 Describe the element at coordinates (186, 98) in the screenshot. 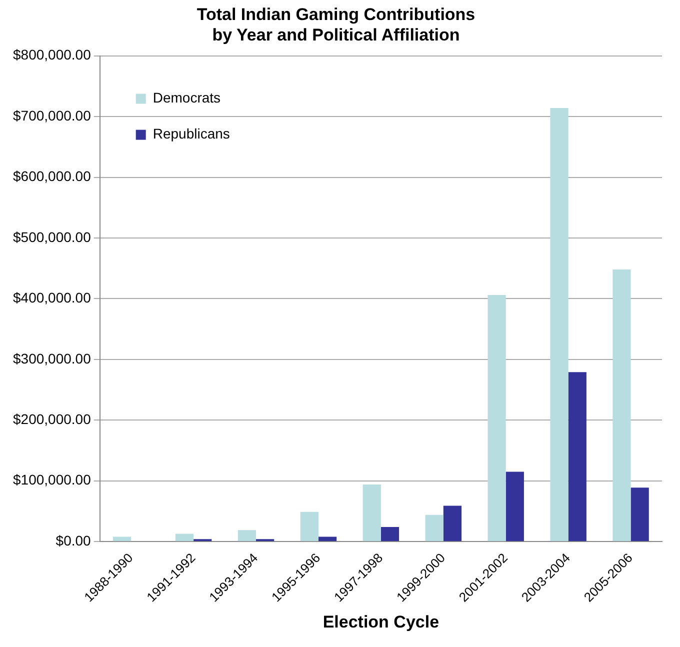

I see `legend-label: Democrats` at that location.